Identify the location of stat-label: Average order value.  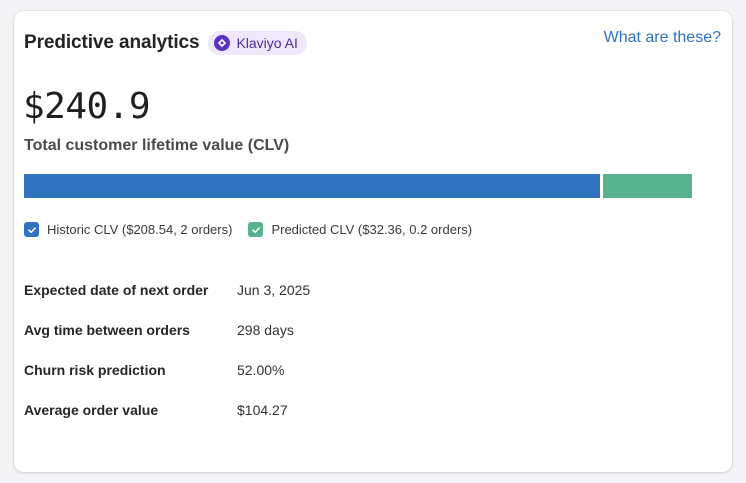
(91, 410).